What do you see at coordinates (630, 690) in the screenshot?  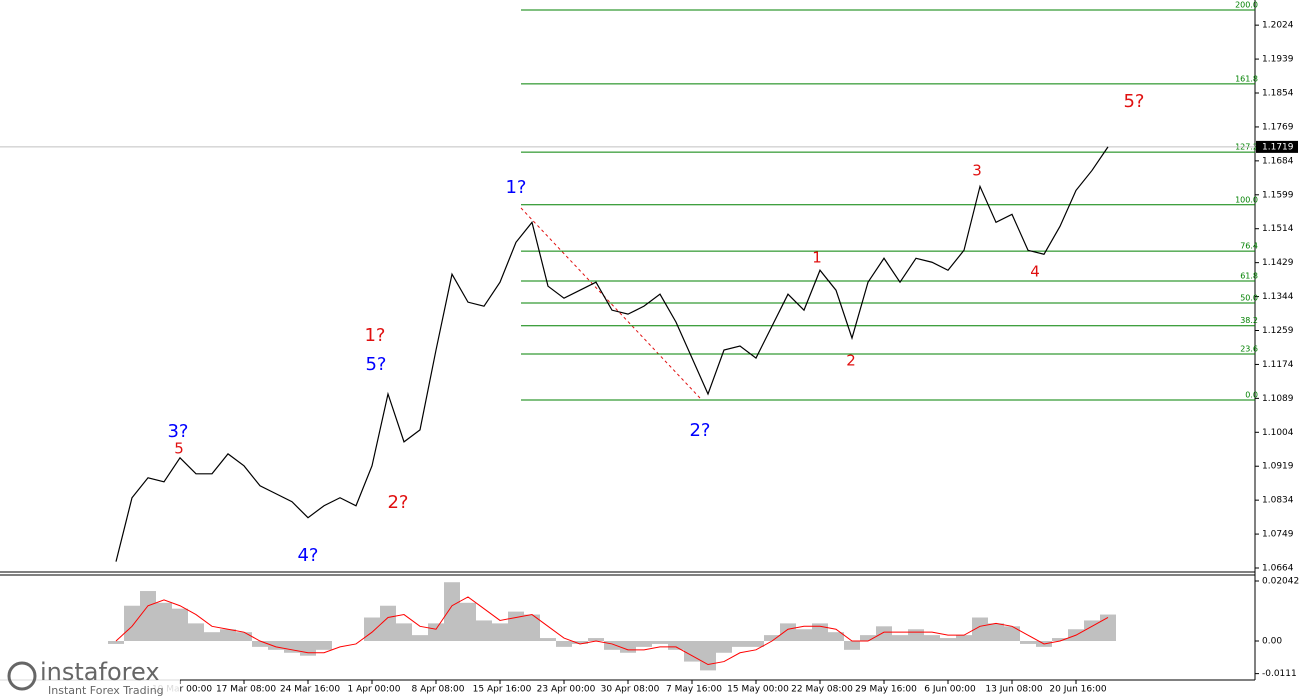 I see `x-tick-label: 30 Apr 08:00` at bounding box center [630, 690].